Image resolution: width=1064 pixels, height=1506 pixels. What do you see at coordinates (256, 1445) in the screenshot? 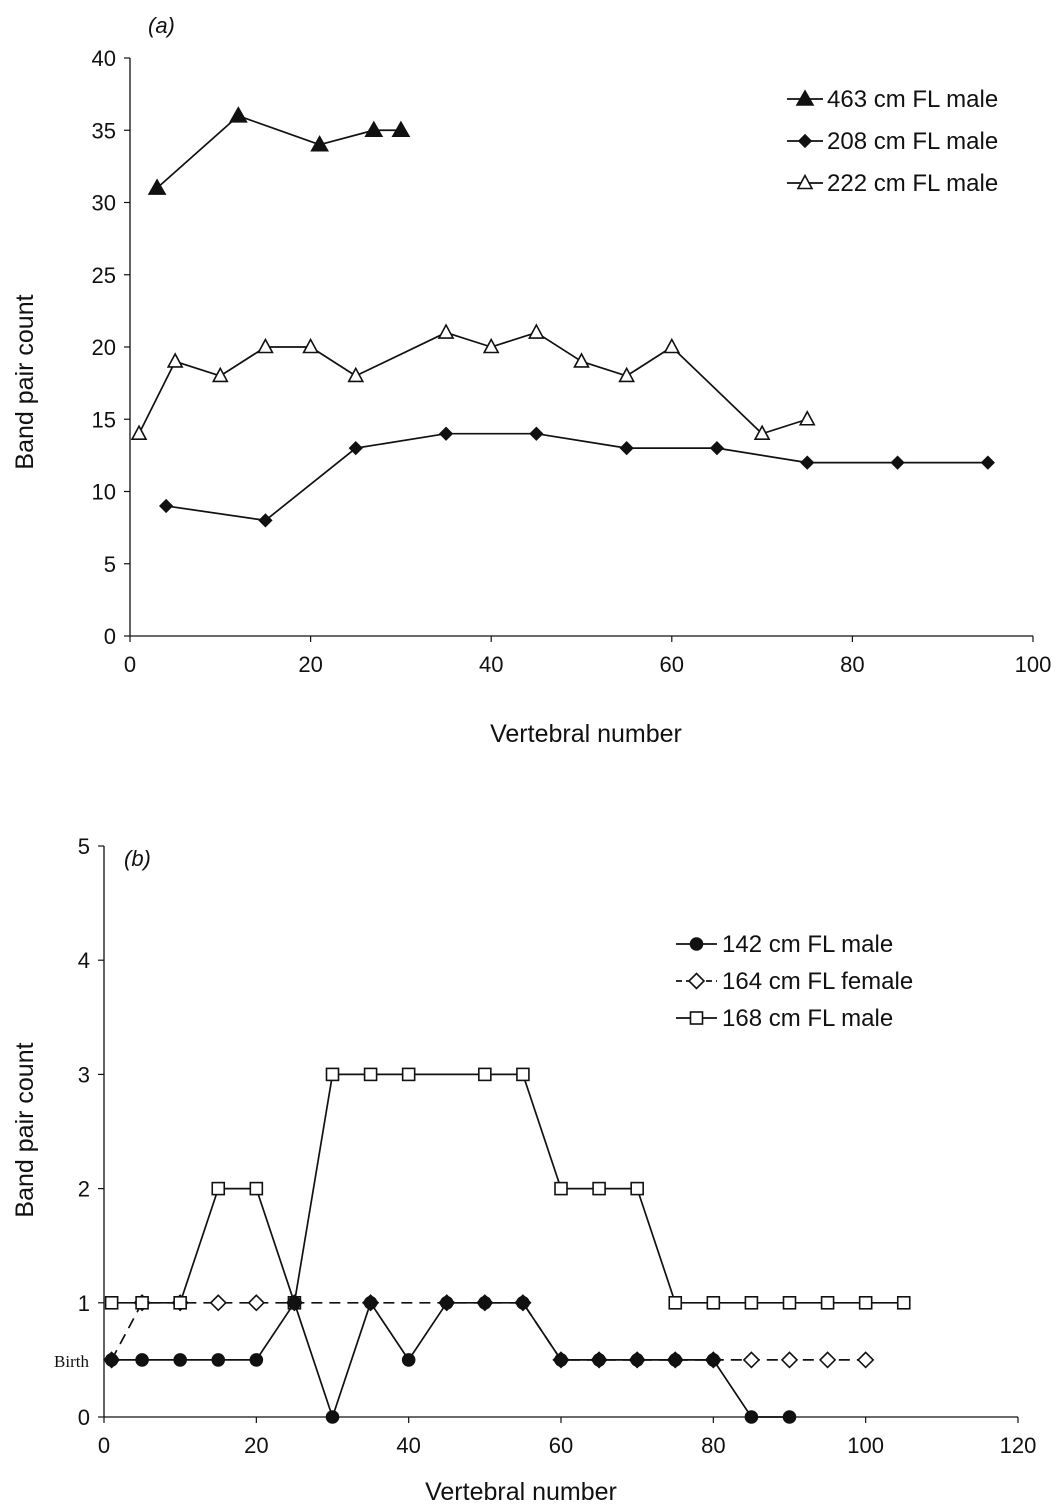
I see `panel-b-x-tick-label: 20` at bounding box center [256, 1445].